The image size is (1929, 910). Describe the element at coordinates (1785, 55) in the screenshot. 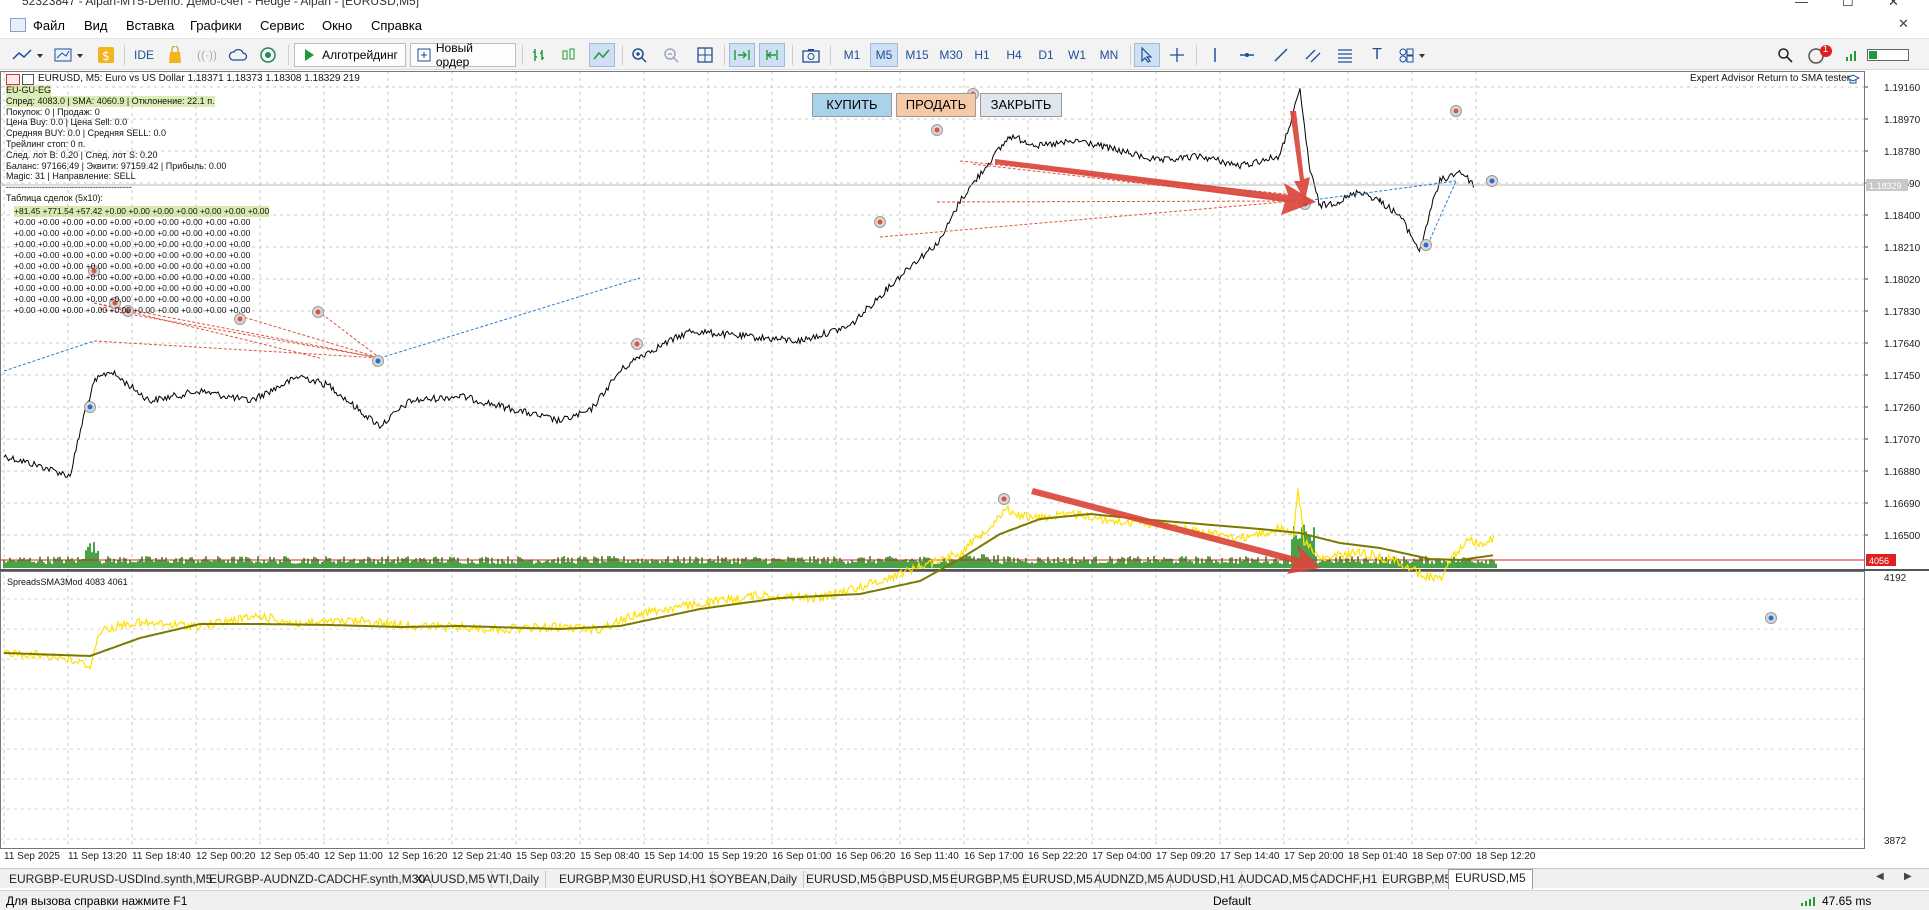

I see `search-icon` at that location.